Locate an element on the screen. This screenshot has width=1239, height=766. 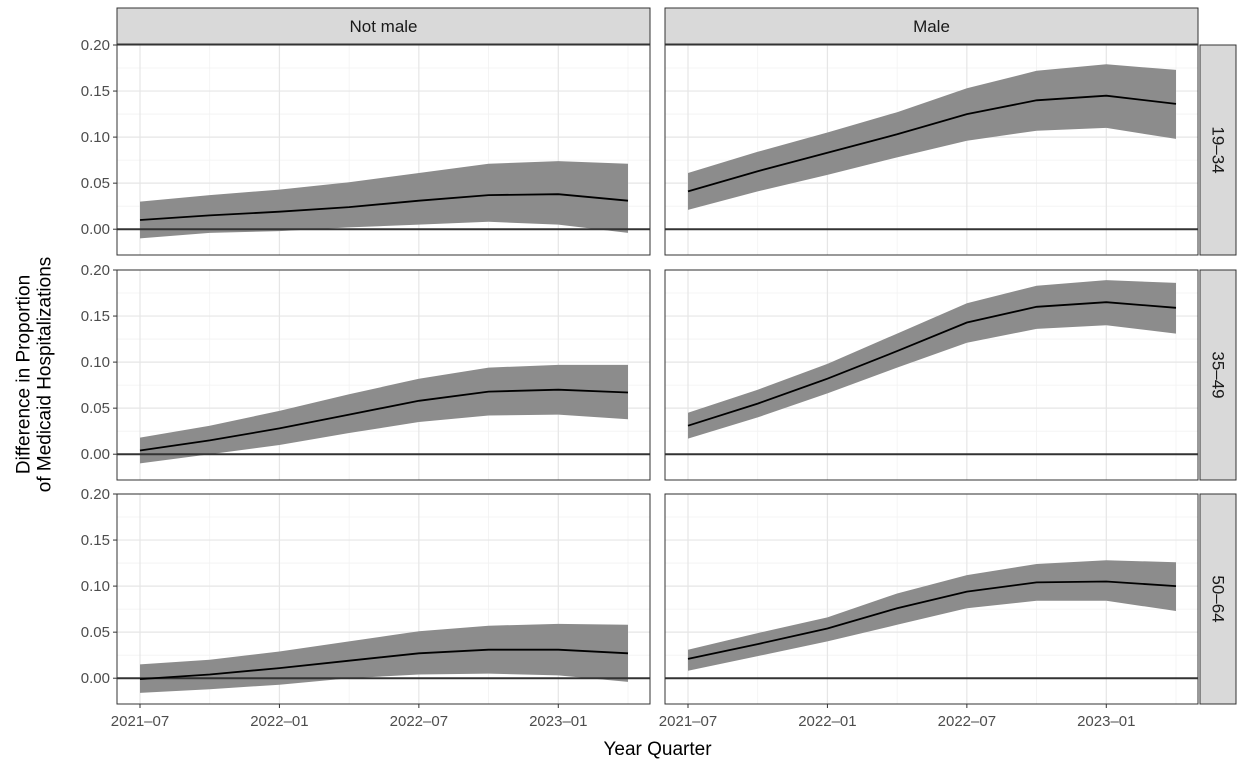
facet-label-column: Male is located at coordinates (931, 26).